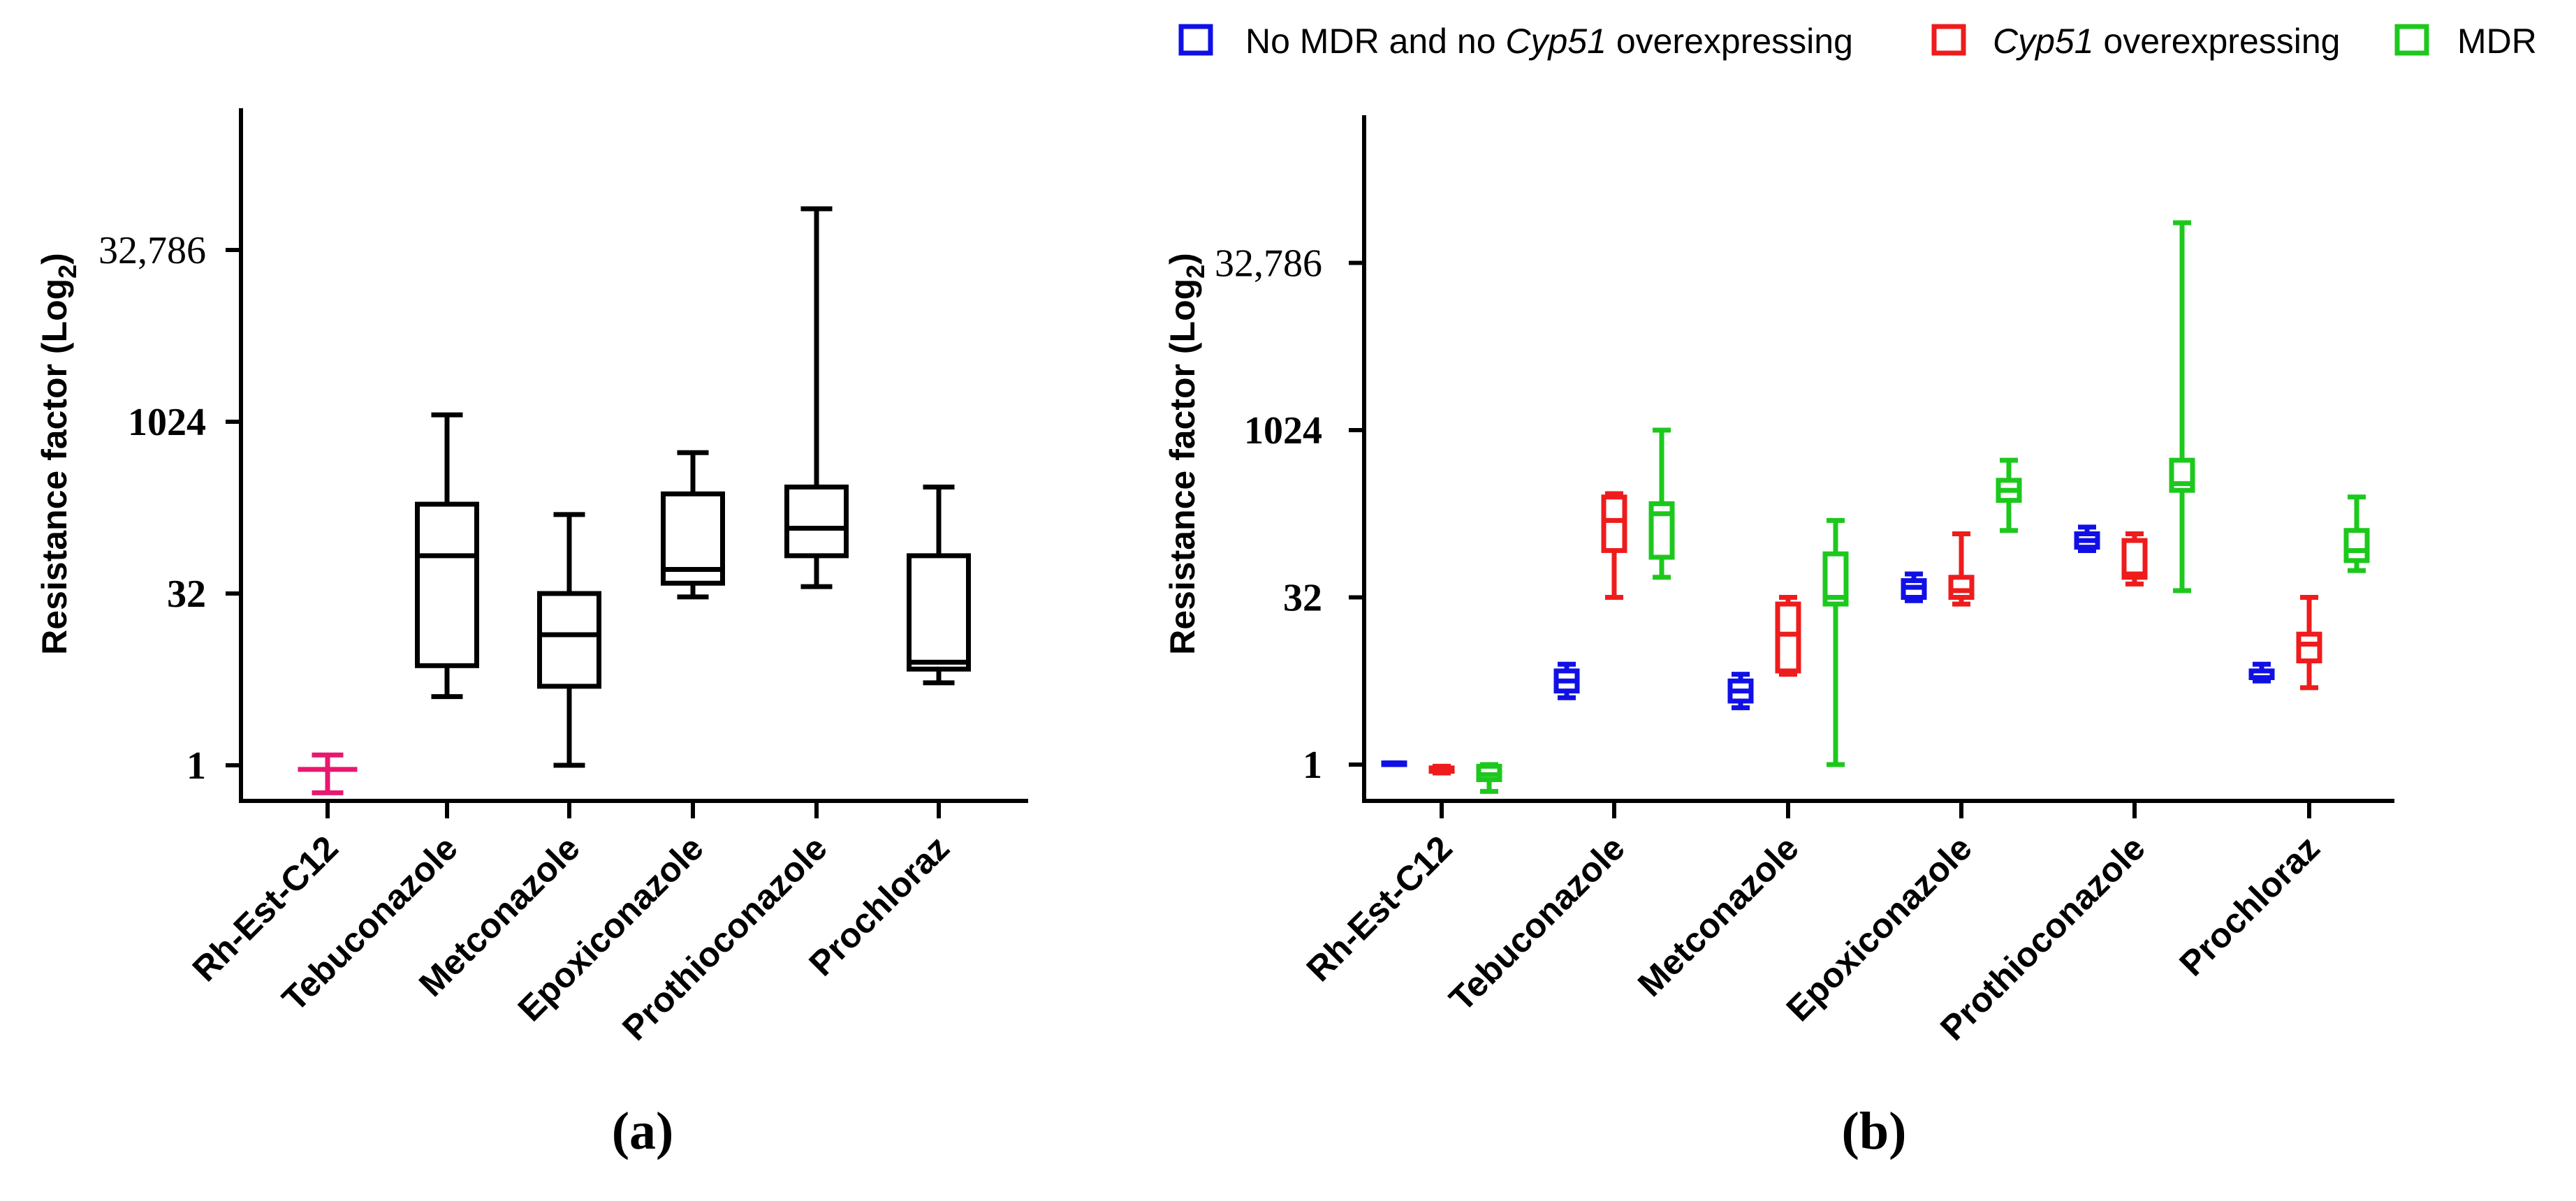 This screenshot has height=1201, width=2576. I want to click on box-cyp51-overexpressing-prothioconazole, so click(2134, 559).